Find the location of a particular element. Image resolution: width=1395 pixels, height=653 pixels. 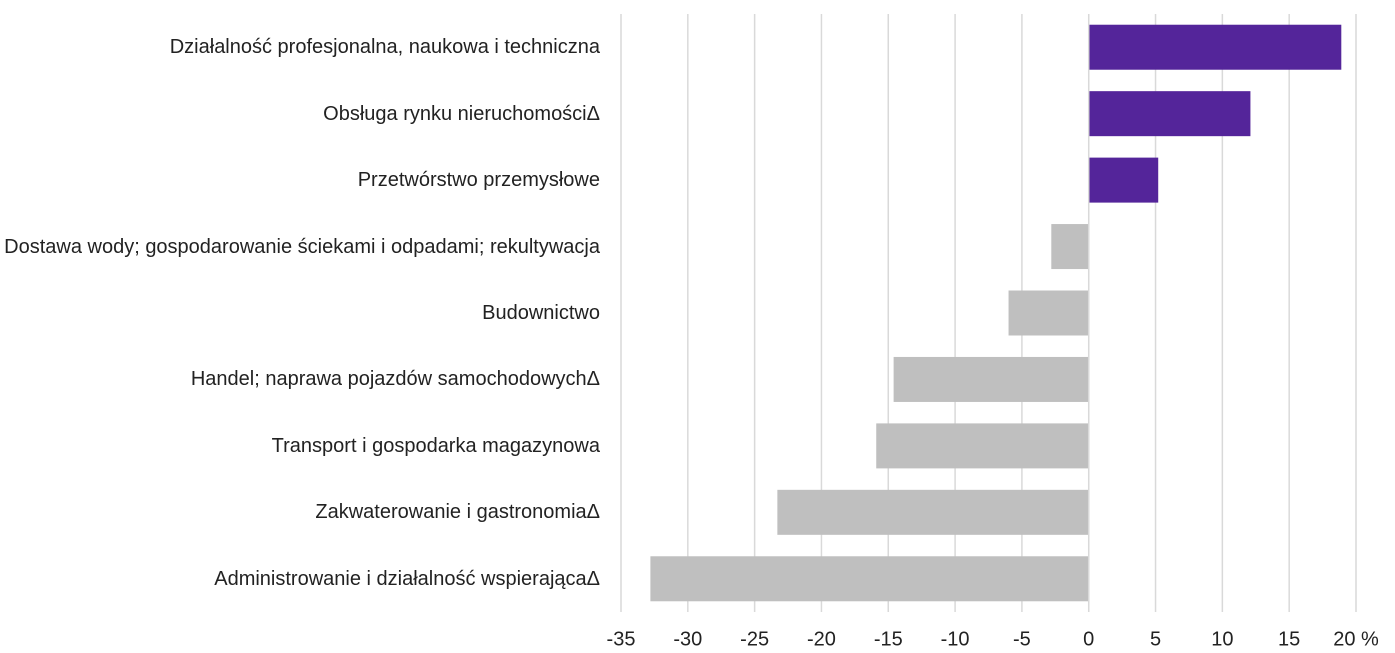

y-tick-label: Przetwórstwo przemysłowe is located at coordinates (478, 180).